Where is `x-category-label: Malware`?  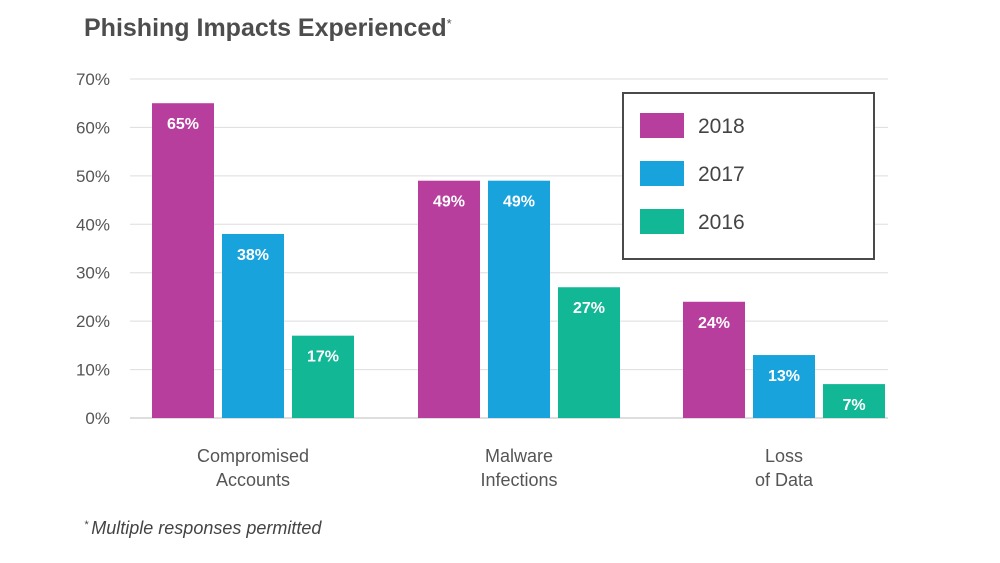 x-category-label: Malware is located at coordinates (519, 456).